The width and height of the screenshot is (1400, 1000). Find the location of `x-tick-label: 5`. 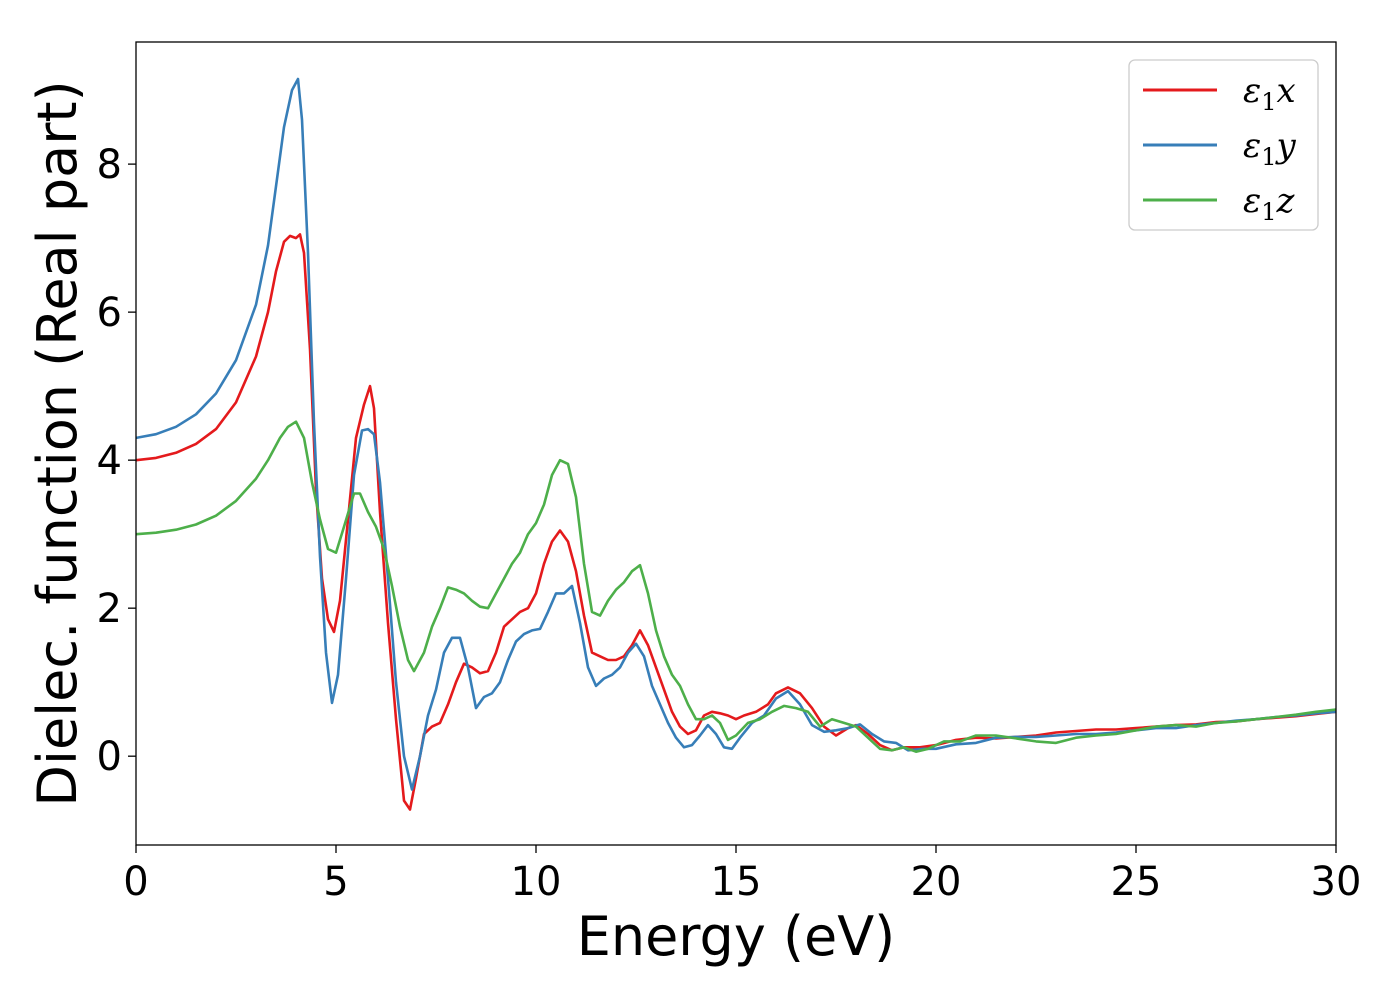

x-tick-label: 5 is located at coordinates (335, 882).